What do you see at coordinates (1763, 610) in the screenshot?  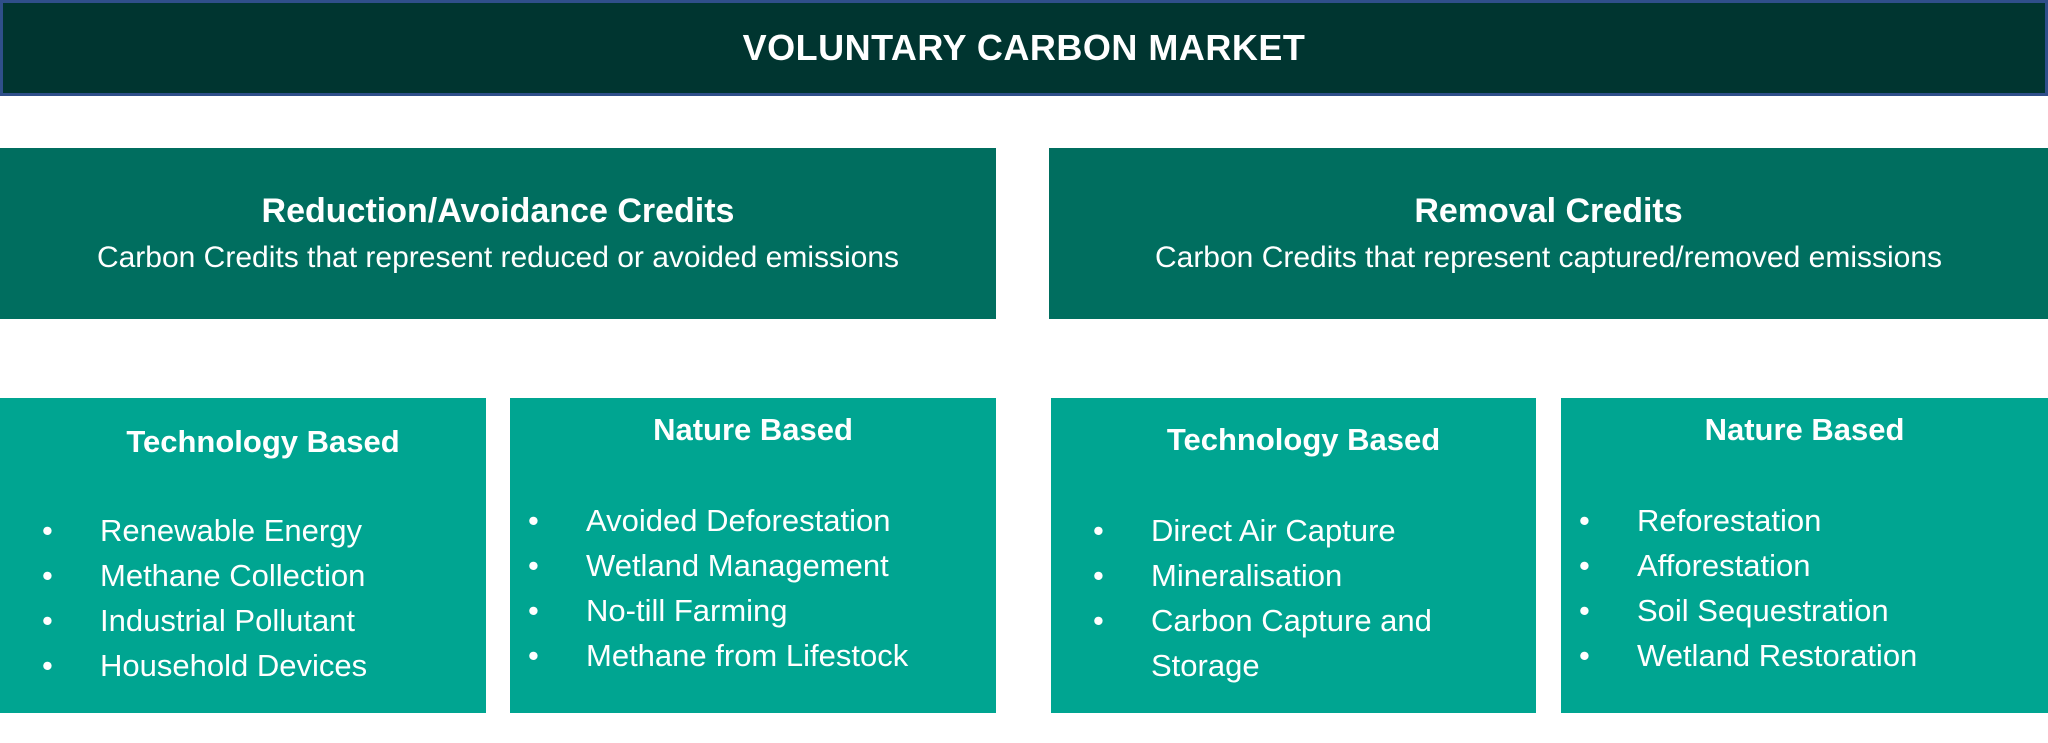 I see `list-item-text: Soil Sequestration` at bounding box center [1763, 610].